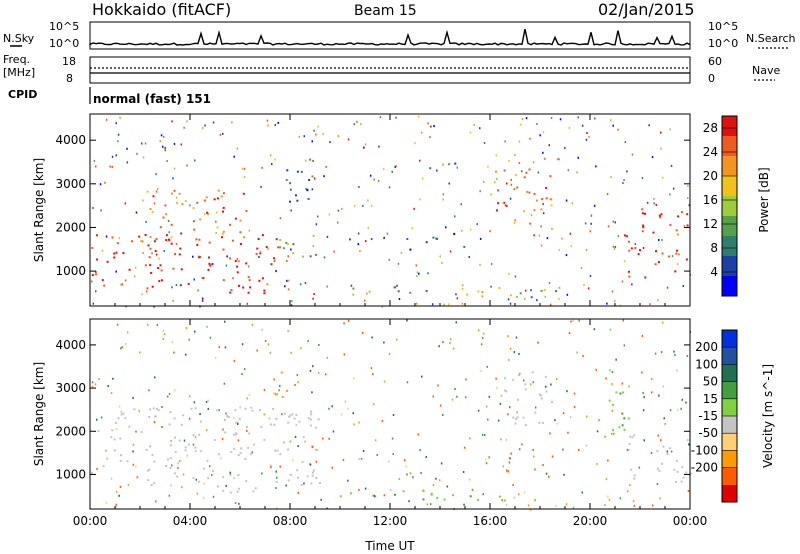 The image size is (800, 554). What do you see at coordinates (708, 416) in the screenshot?
I see `colorbar-tick-label: -15` at bounding box center [708, 416].